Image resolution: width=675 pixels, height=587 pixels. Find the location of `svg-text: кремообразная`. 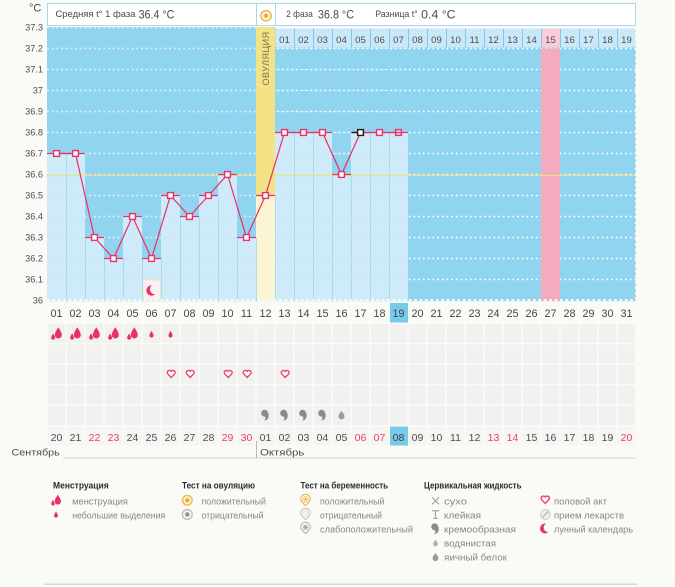

svg-text: кремообразная is located at coordinates (480, 530).